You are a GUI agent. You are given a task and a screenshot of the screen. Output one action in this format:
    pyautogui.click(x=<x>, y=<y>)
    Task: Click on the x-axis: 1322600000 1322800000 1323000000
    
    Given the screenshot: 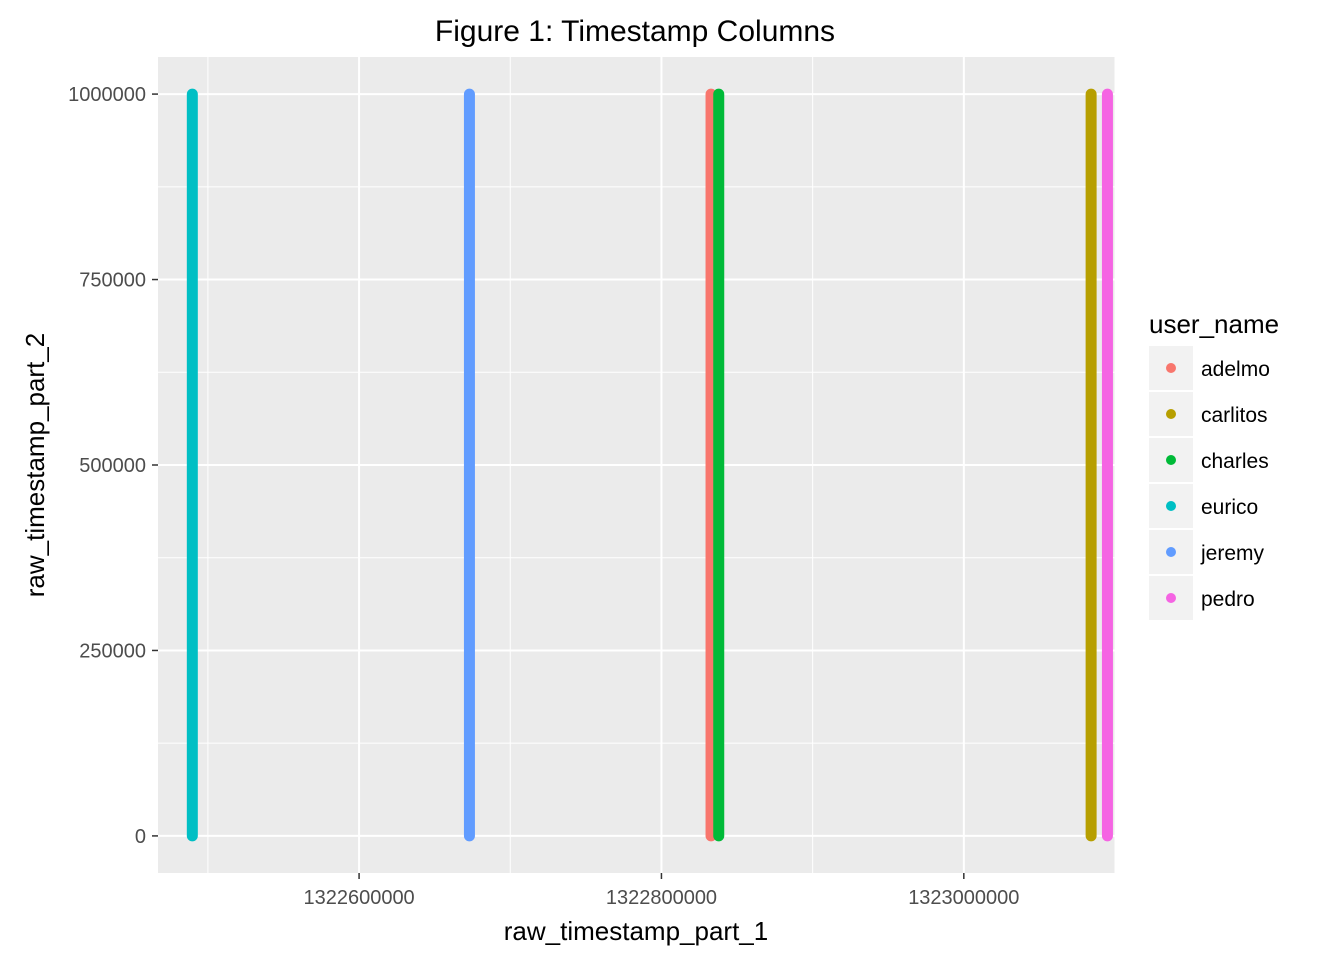 What is the action you would take?
    pyautogui.click(x=661, y=891)
    